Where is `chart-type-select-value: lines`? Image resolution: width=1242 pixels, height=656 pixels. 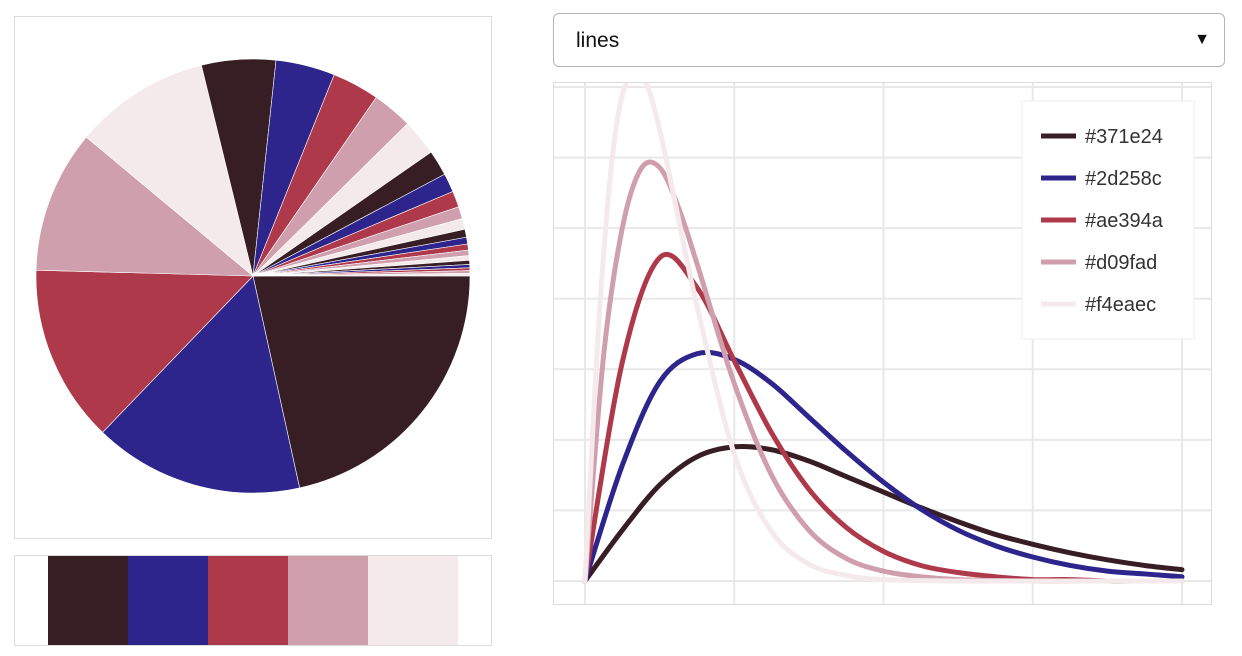
chart-type-select-value: lines is located at coordinates (598, 40).